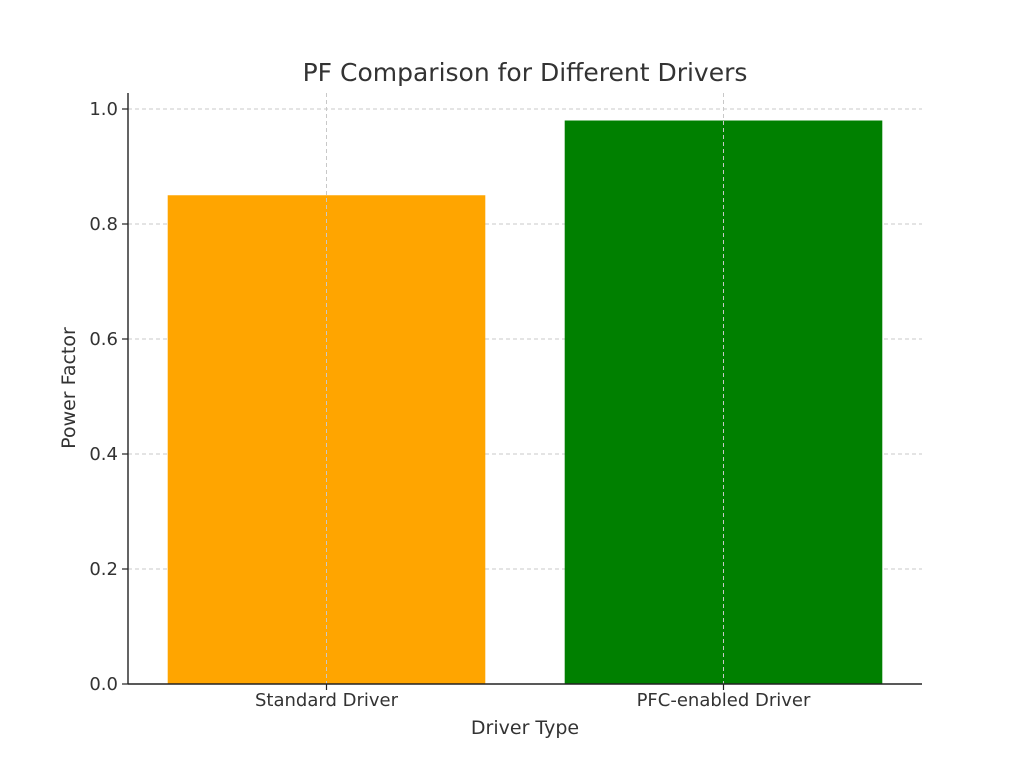  I want to click on y-ticks: 0.0 0.2 0.4 0.6 0.8 1.0, so click(108, 397).